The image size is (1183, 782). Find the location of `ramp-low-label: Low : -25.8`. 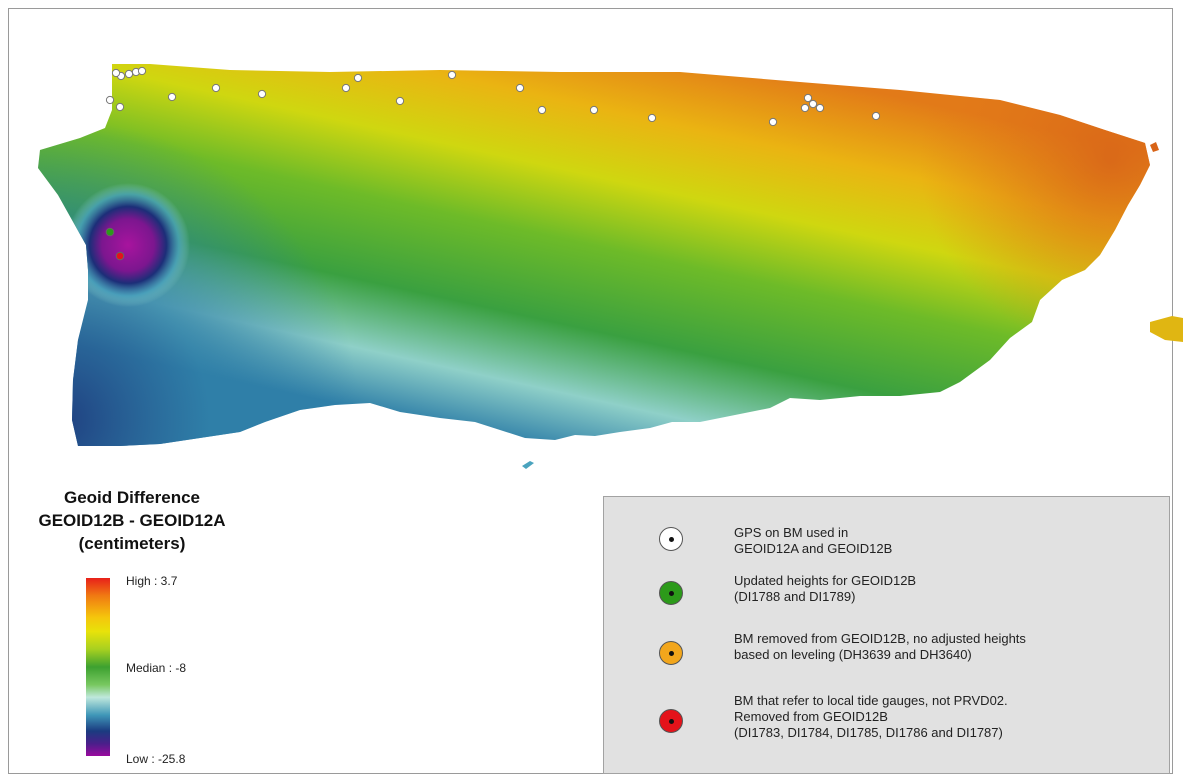

ramp-low-label: Low : -25.8 is located at coordinates (156, 759).